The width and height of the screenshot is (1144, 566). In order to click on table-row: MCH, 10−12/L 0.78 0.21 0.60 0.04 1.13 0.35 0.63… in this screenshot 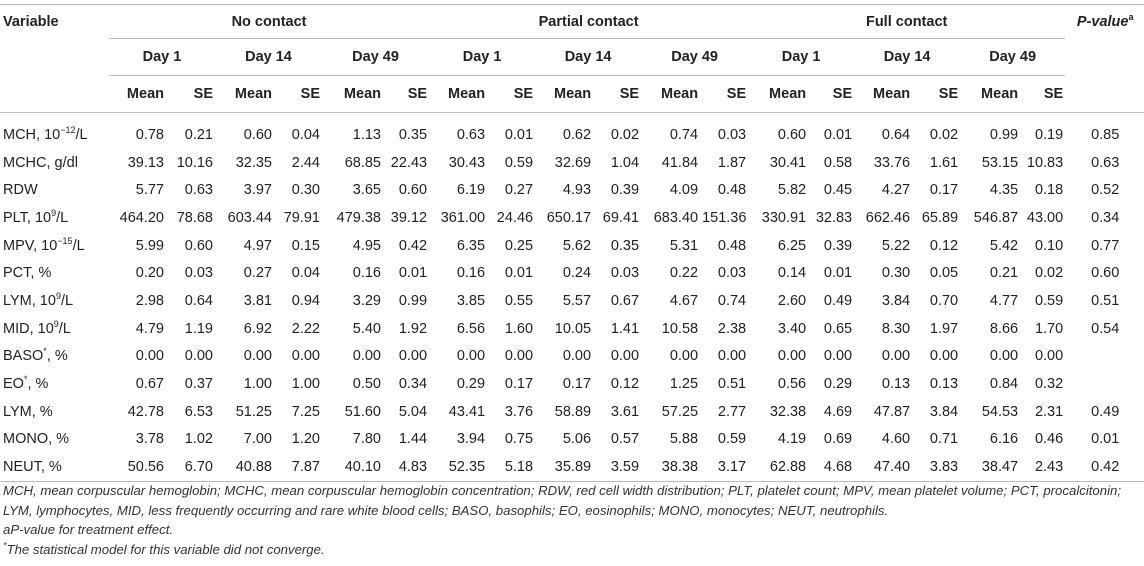, I will do `click(572, 131)`.